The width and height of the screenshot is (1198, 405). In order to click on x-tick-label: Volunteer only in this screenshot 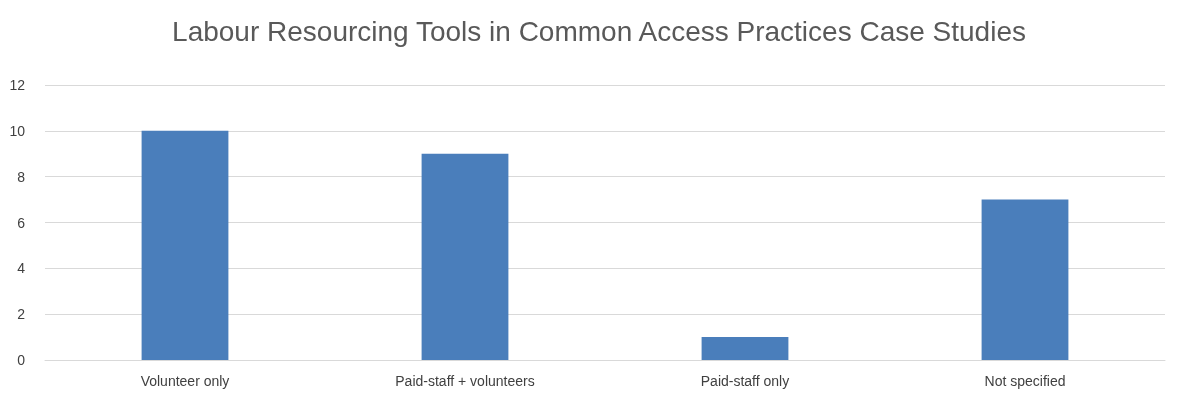, I will do `click(185, 381)`.